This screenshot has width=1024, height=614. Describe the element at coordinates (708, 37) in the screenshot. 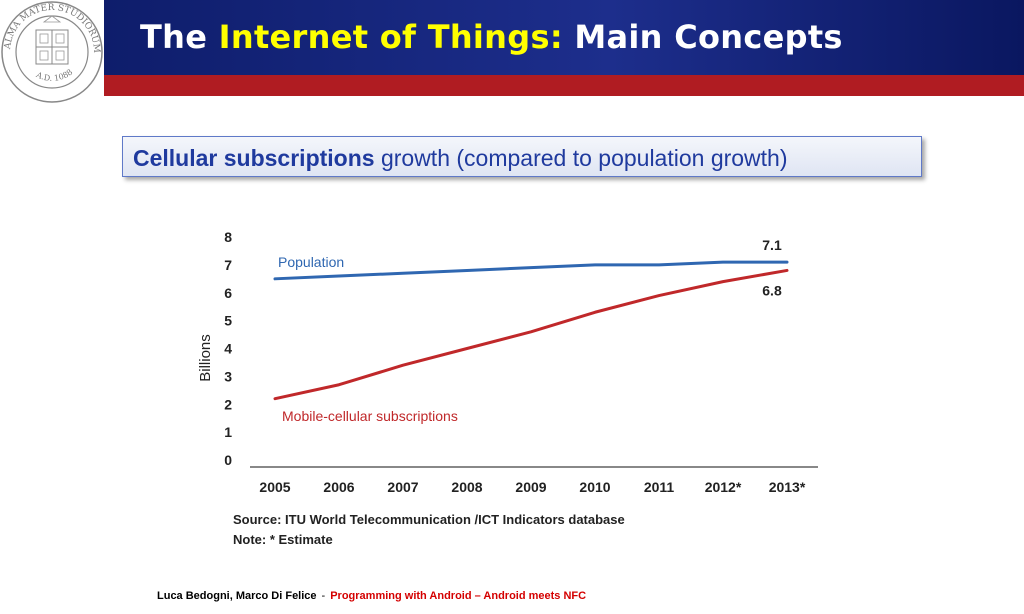

I see `title-suffix: Main Concepts` at that location.